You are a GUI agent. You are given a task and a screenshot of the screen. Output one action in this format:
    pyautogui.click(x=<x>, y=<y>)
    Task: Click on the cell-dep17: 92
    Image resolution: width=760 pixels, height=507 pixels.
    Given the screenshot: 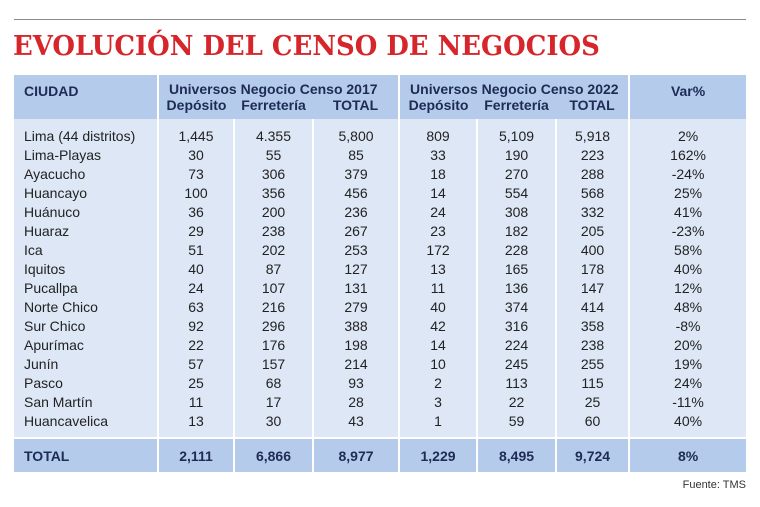 What is the action you would take?
    pyautogui.click(x=196, y=326)
    